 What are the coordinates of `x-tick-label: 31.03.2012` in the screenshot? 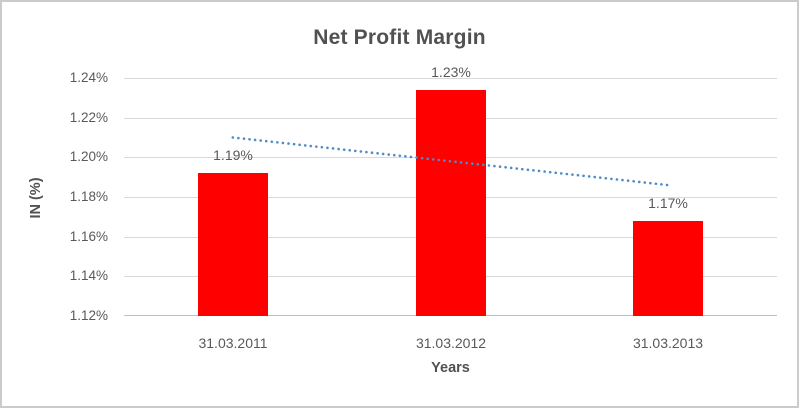 It's located at (451, 343).